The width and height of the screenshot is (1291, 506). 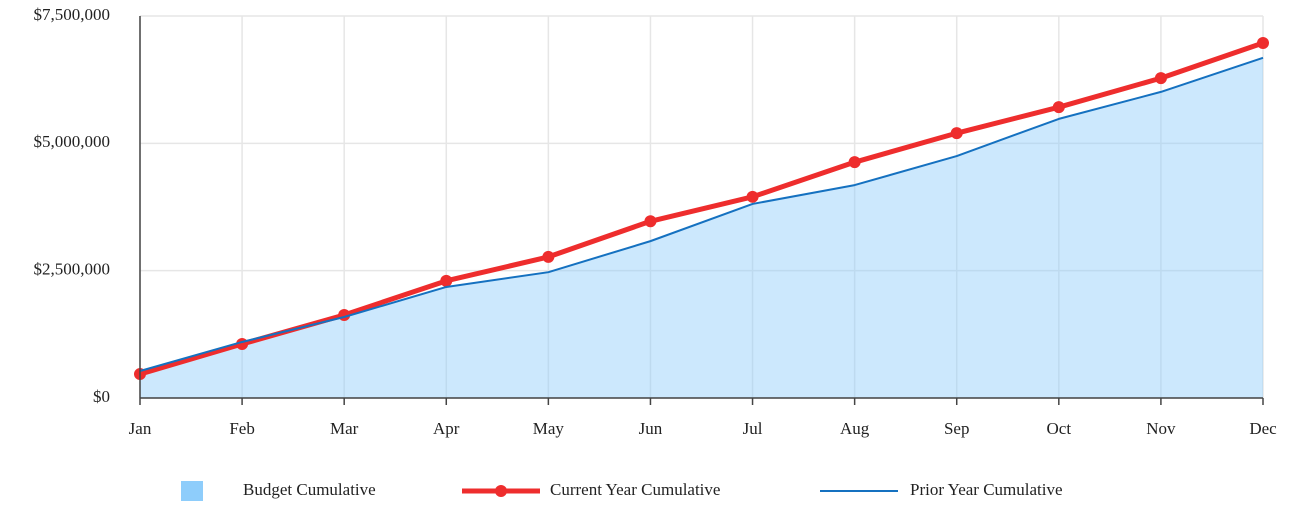 What do you see at coordinates (140, 428) in the screenshot?
I see `x-tick-label: Jan` at bounding box center [140, 428].